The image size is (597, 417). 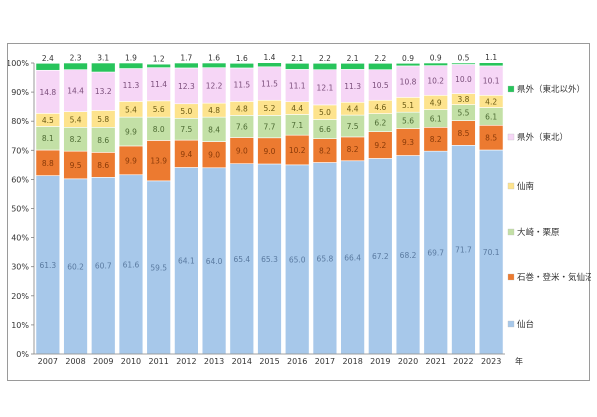 What do you see at coordinates (463, 79) in the screenshot?
I see `data-label: 10.0` at bounding box center [463, 79].